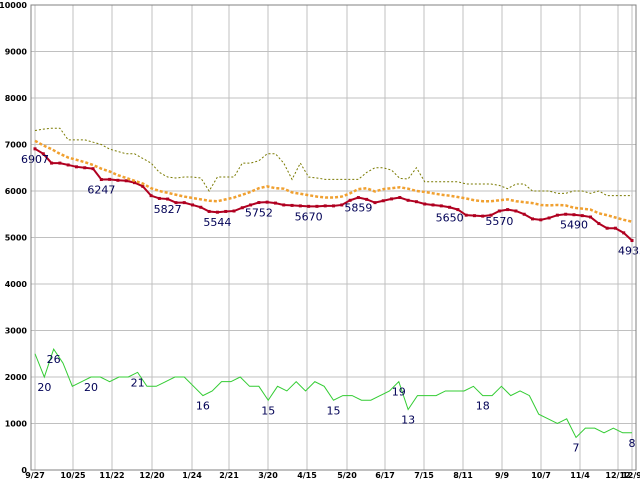 The width and height of the screenshot is (640, 480). I want to click on data-label: 8, so click(632, 443).